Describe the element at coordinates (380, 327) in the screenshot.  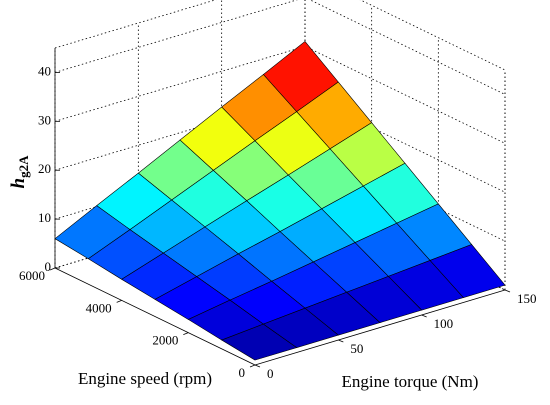
I see `y-axis` at that location.